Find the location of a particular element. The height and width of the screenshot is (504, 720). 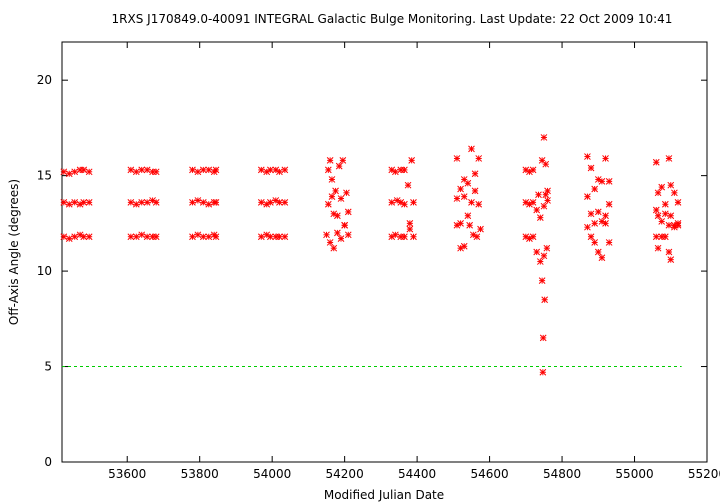

x-tick-label: 54200 is located at coordinates (345, 474).